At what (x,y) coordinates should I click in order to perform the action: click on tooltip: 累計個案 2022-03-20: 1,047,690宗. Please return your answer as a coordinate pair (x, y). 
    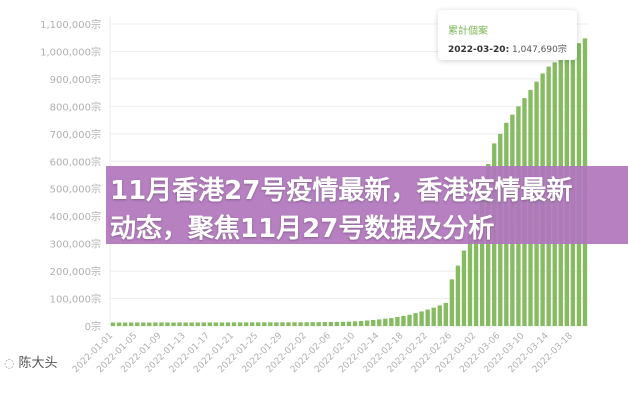
    Looking at the image, I should click on (507, 35).